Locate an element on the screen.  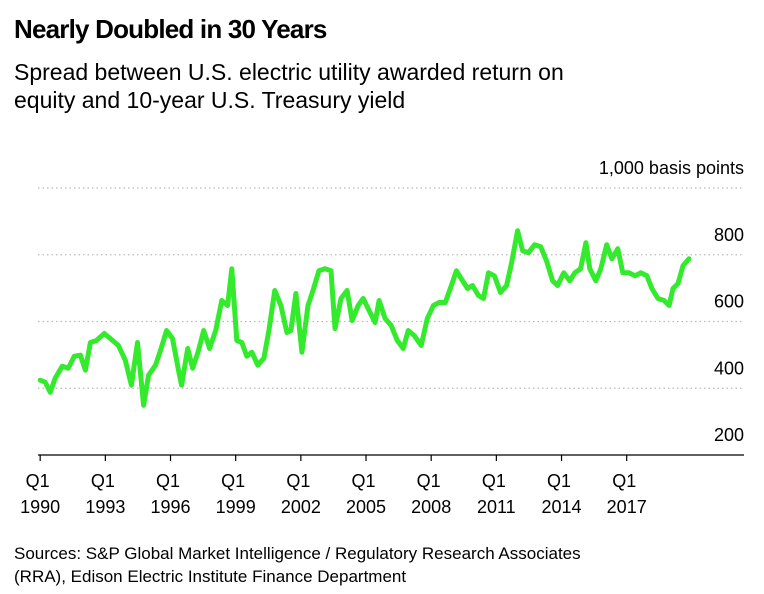
y-tick-label: 400 is located at coordinates (729, 368).